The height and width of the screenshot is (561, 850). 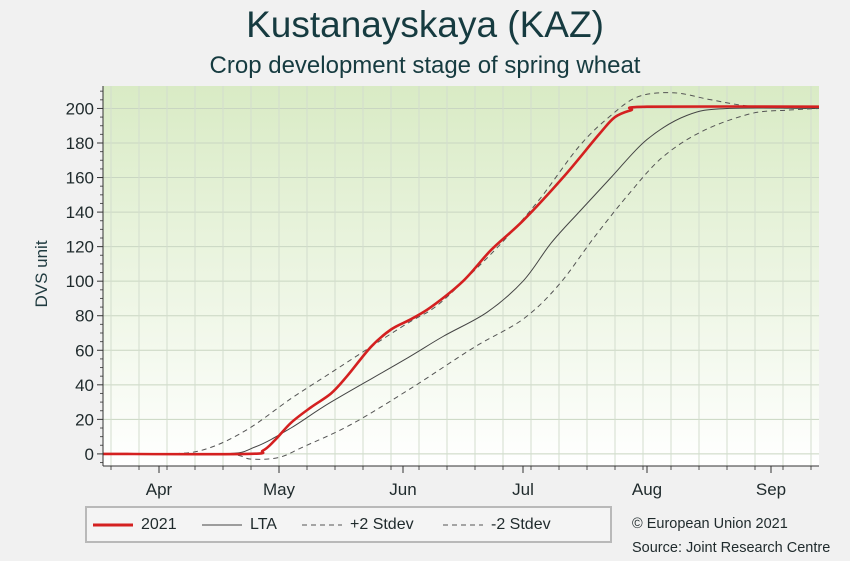 What do you see at coordinates (425, 24) in the screenshot?
I see `chart-title: Kustanayskaya (KAZ)` at bounding box center [425, 24].